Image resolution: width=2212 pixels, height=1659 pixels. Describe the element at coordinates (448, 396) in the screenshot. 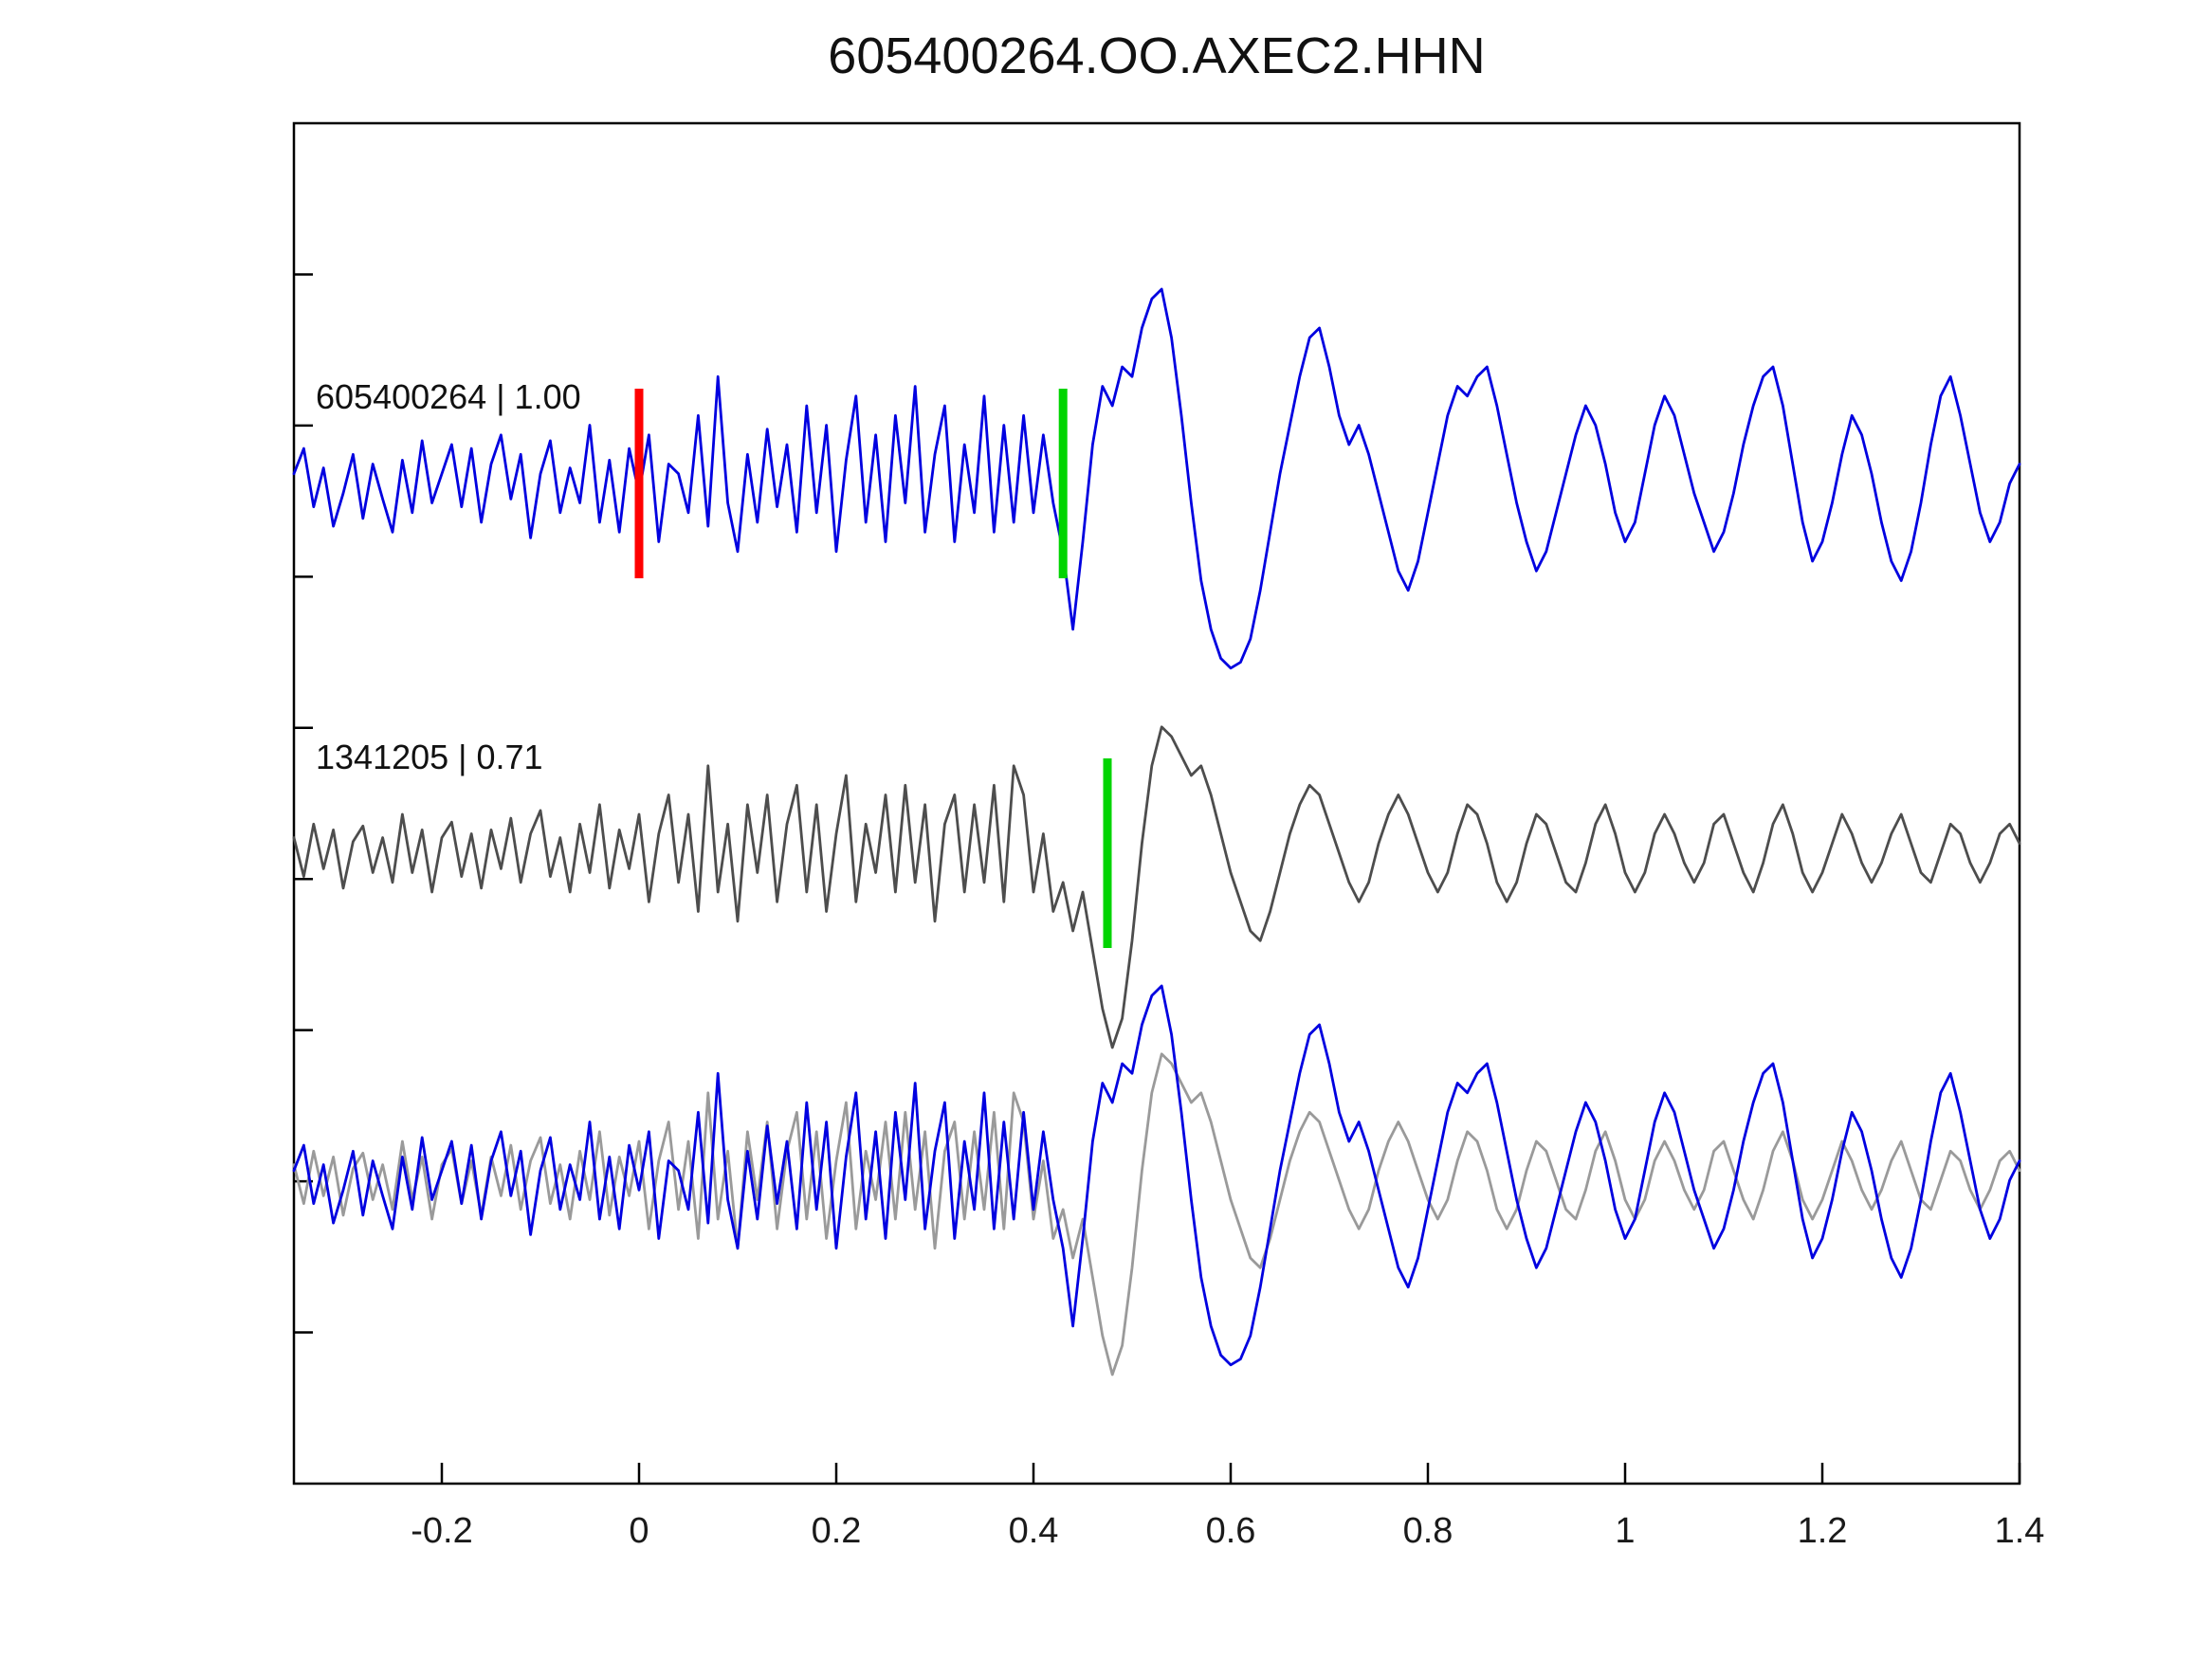

I see `trace-label-template: 605400264 | 1.00` at that location.